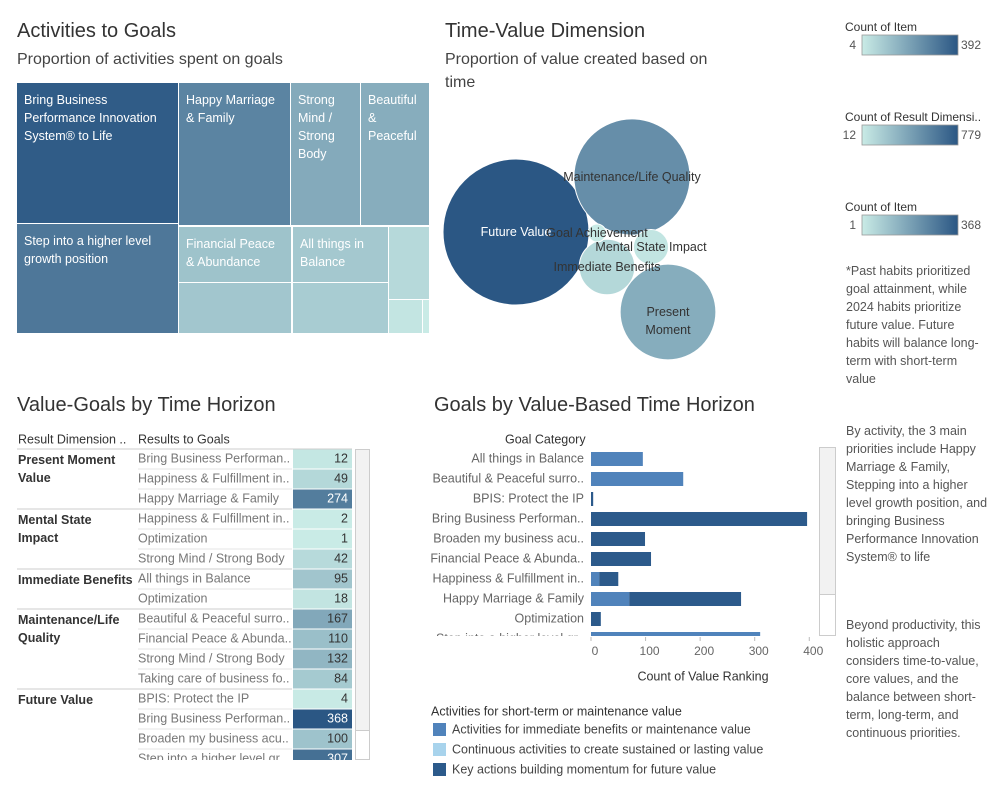 The height and width of the screenshot is (799, 999). I want to click on legend-swatch, so click(439, 729).